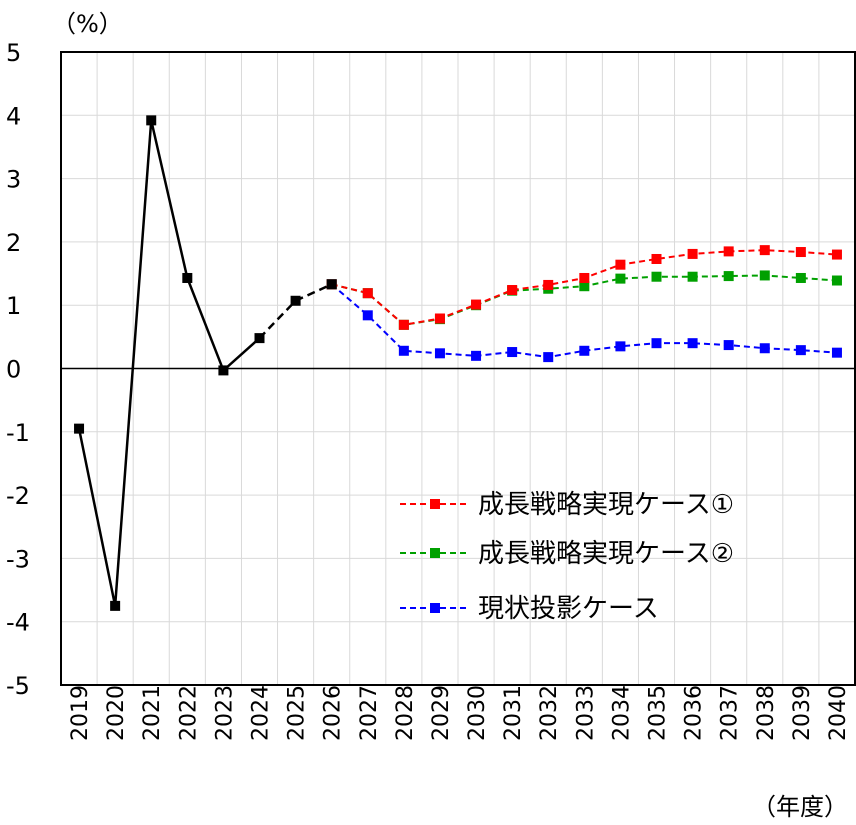 Image resolution: width=856 pixels, height=825 pixels. Describe the element at coordinates (606, 505) in the screenshot. I see `legend-label: 成長戦略実現ケース①` at that location.